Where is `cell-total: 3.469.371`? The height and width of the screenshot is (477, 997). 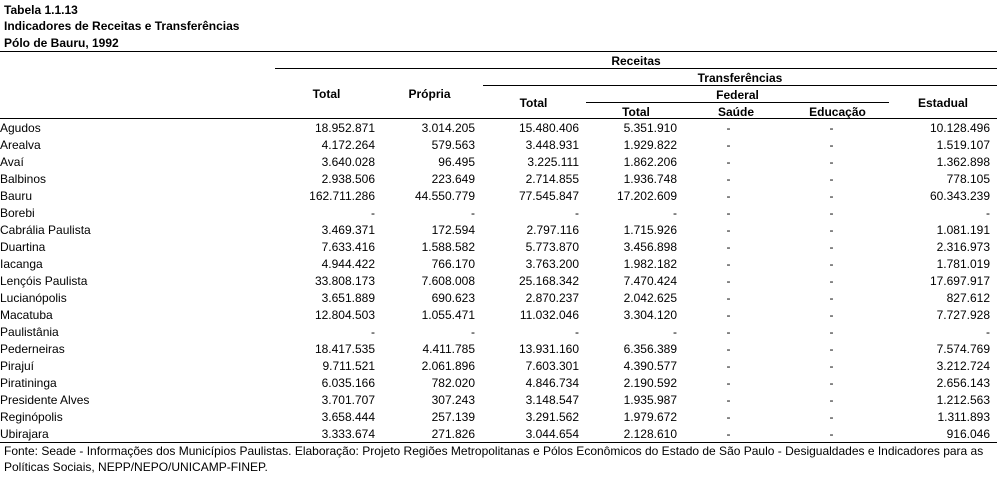
cell-total: 3.469.371 is located at coordinates (348, 230).